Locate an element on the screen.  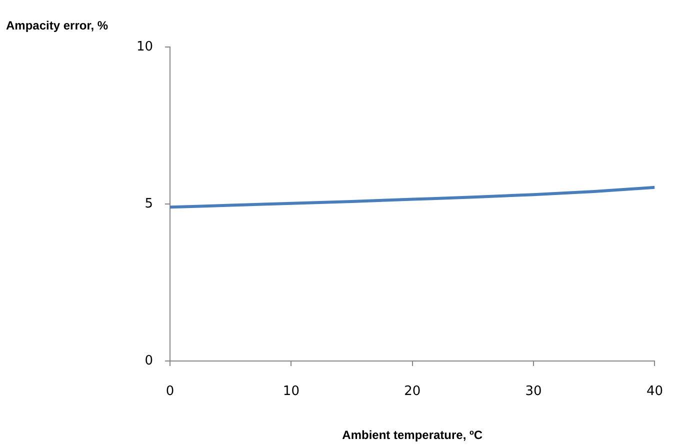
x-tick-label: 20 is located at coordinates (412, 392).